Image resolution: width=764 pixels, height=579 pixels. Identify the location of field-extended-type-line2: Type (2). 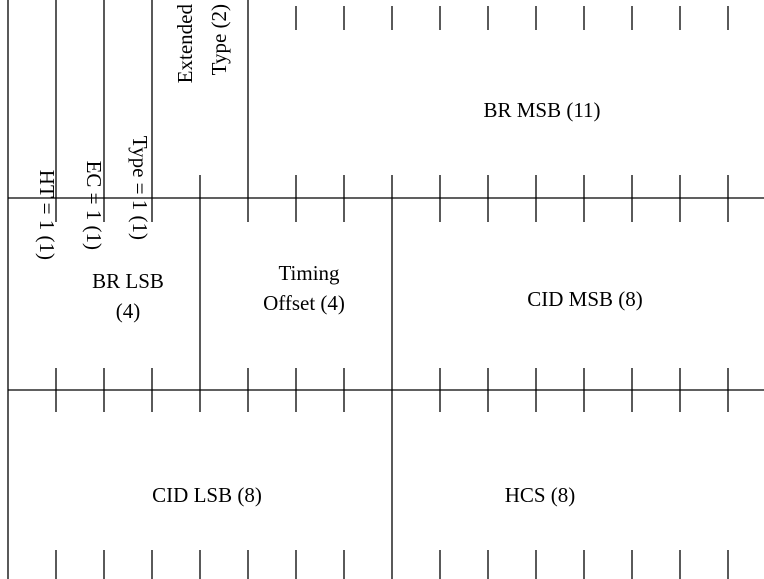
(219, 39).